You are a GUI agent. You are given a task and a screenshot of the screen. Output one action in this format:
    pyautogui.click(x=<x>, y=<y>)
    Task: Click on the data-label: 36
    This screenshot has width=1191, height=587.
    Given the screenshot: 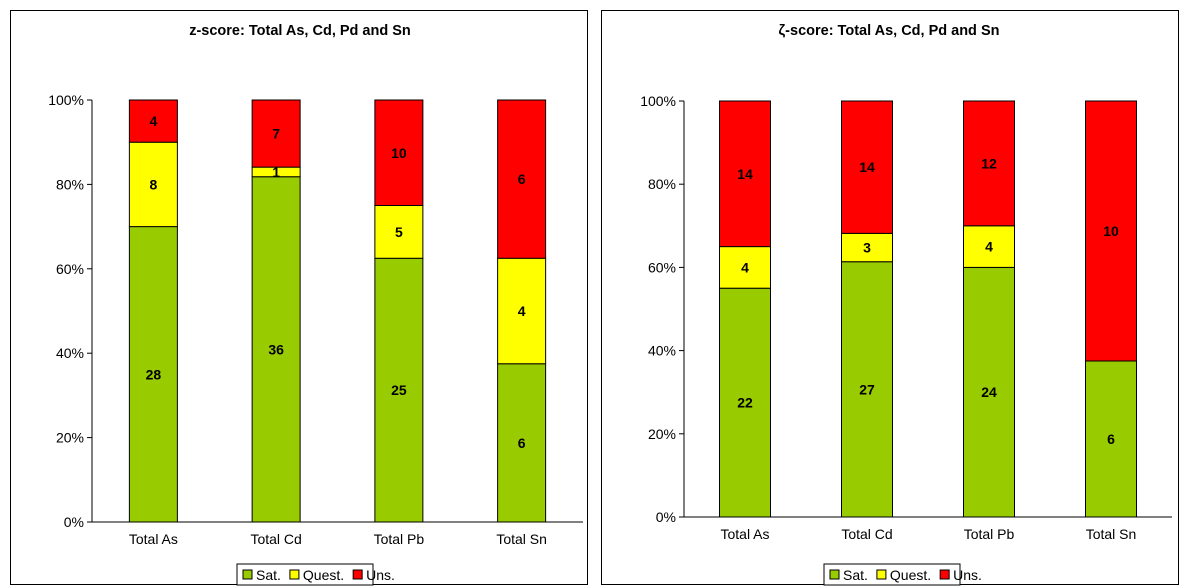 What is the action you would take?
    pyautogui.click(x=276, y=349)
    